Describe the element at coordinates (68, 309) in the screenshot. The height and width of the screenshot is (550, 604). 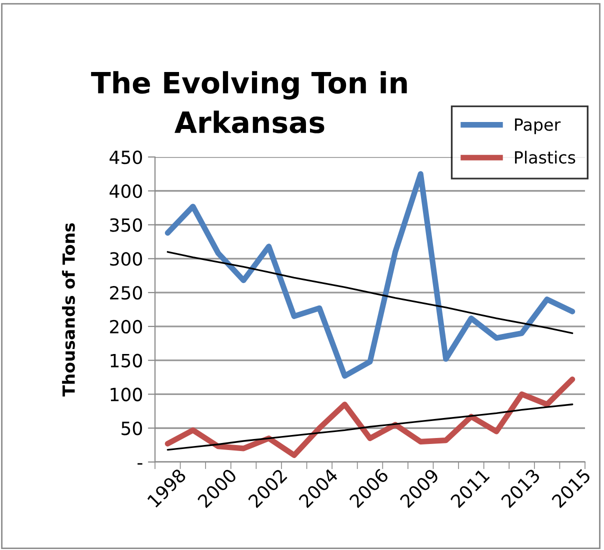
I see `y-axis-title: Thousands of Tons` at that location.